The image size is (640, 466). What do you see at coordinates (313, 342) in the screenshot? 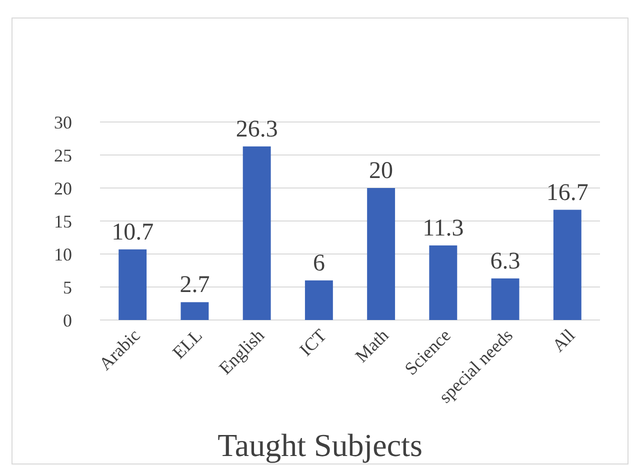
I see `x-tick-label: ICT` at bounding box center [313, 342].